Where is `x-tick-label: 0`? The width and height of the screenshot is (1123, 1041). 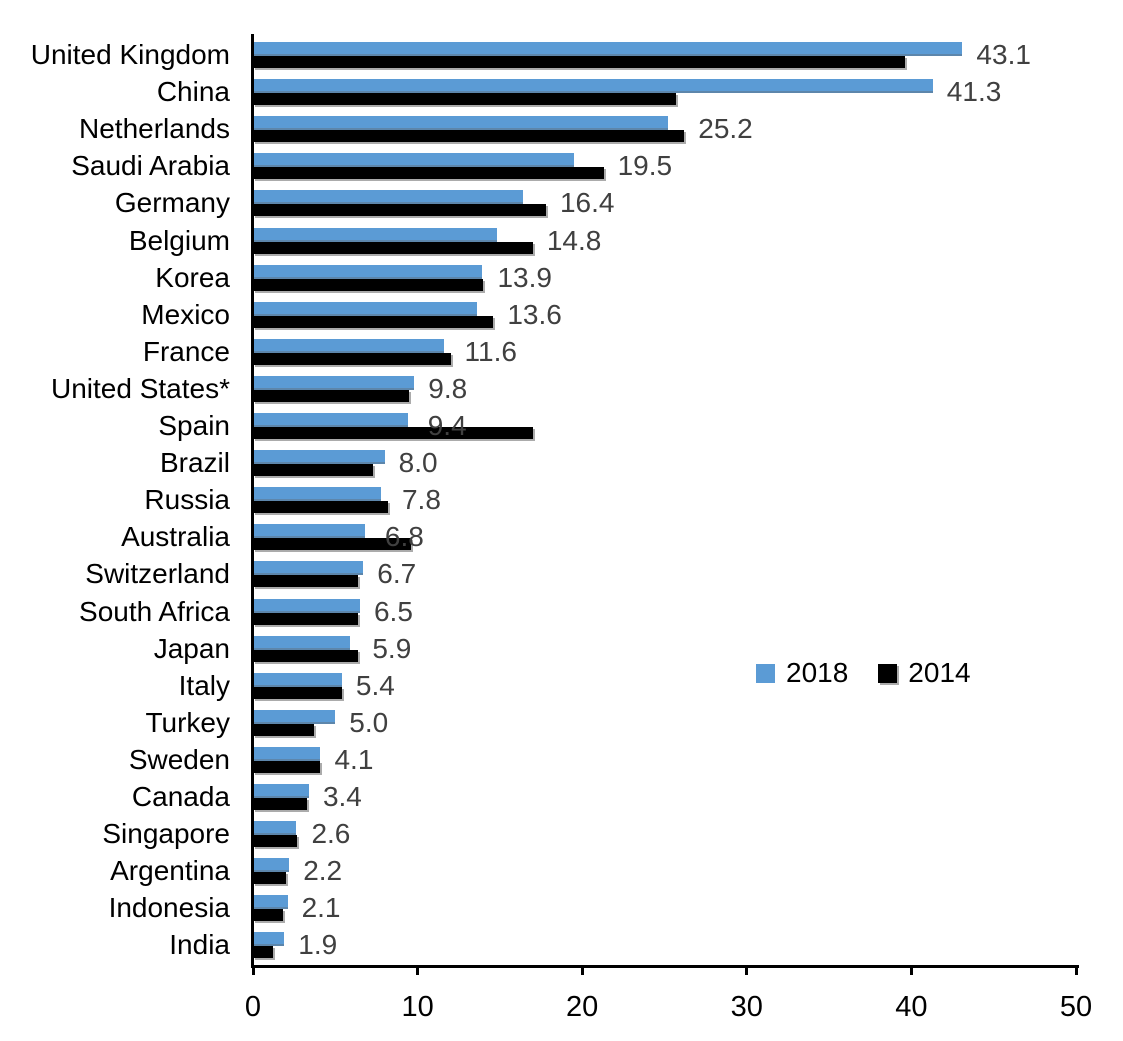
x-tick-label: 0 is located at coordinates (253, 1007).